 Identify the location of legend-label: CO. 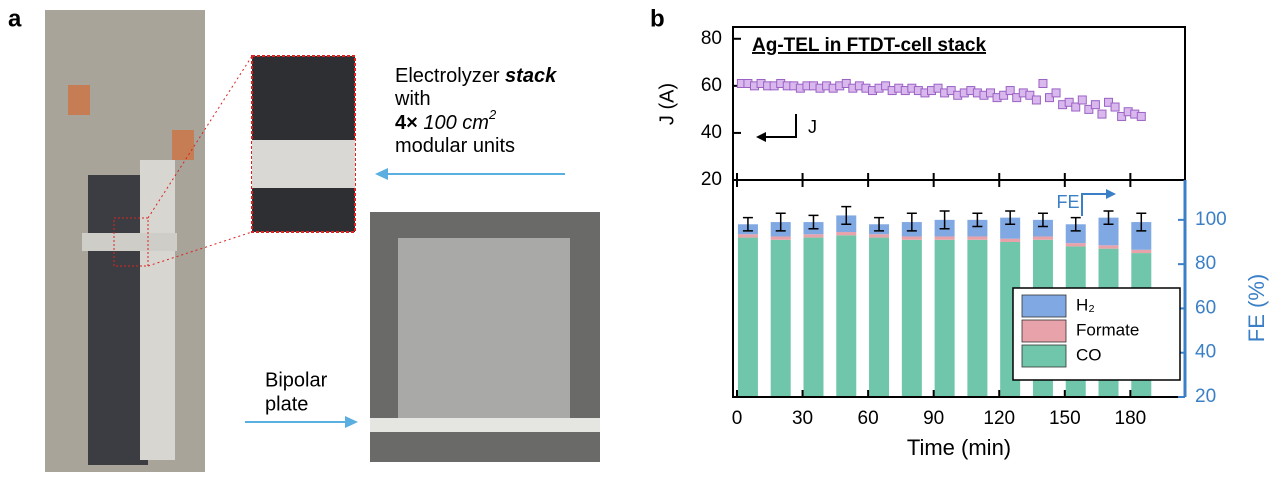
(1089, 354).